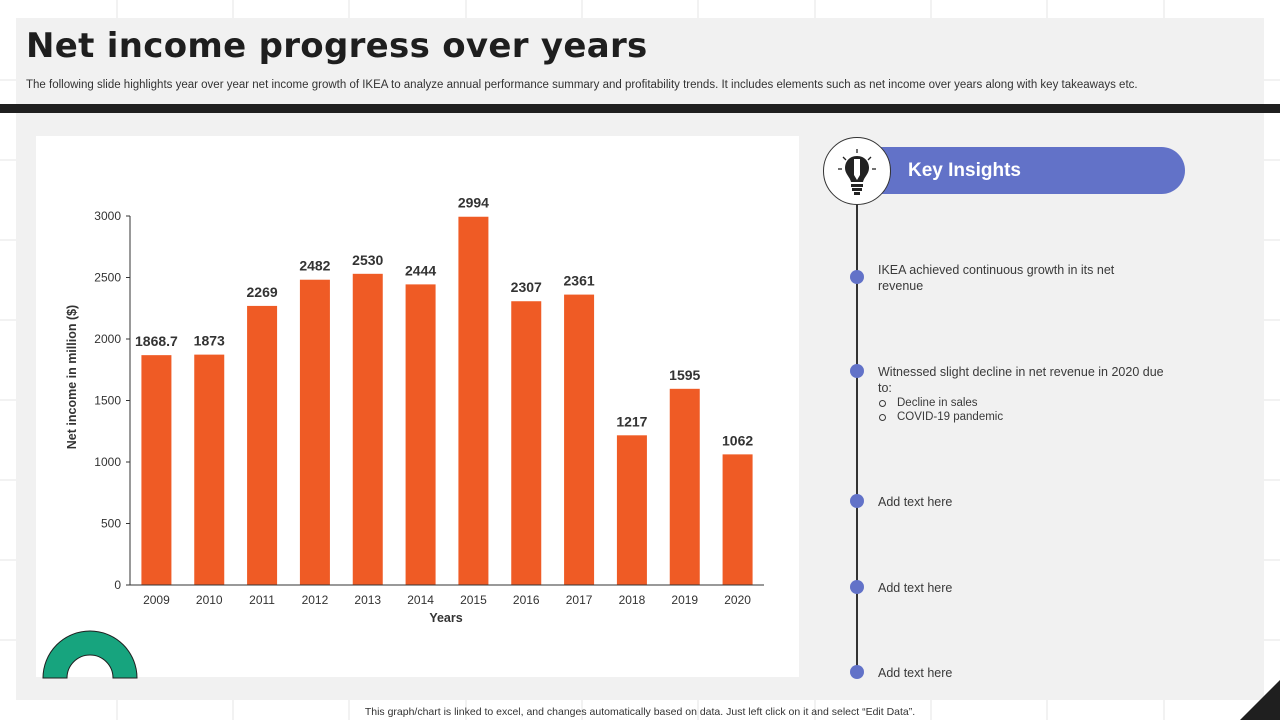  Describe the element at coordinates (857, 439) in the screenshot. I see `timeline-line` at that location.